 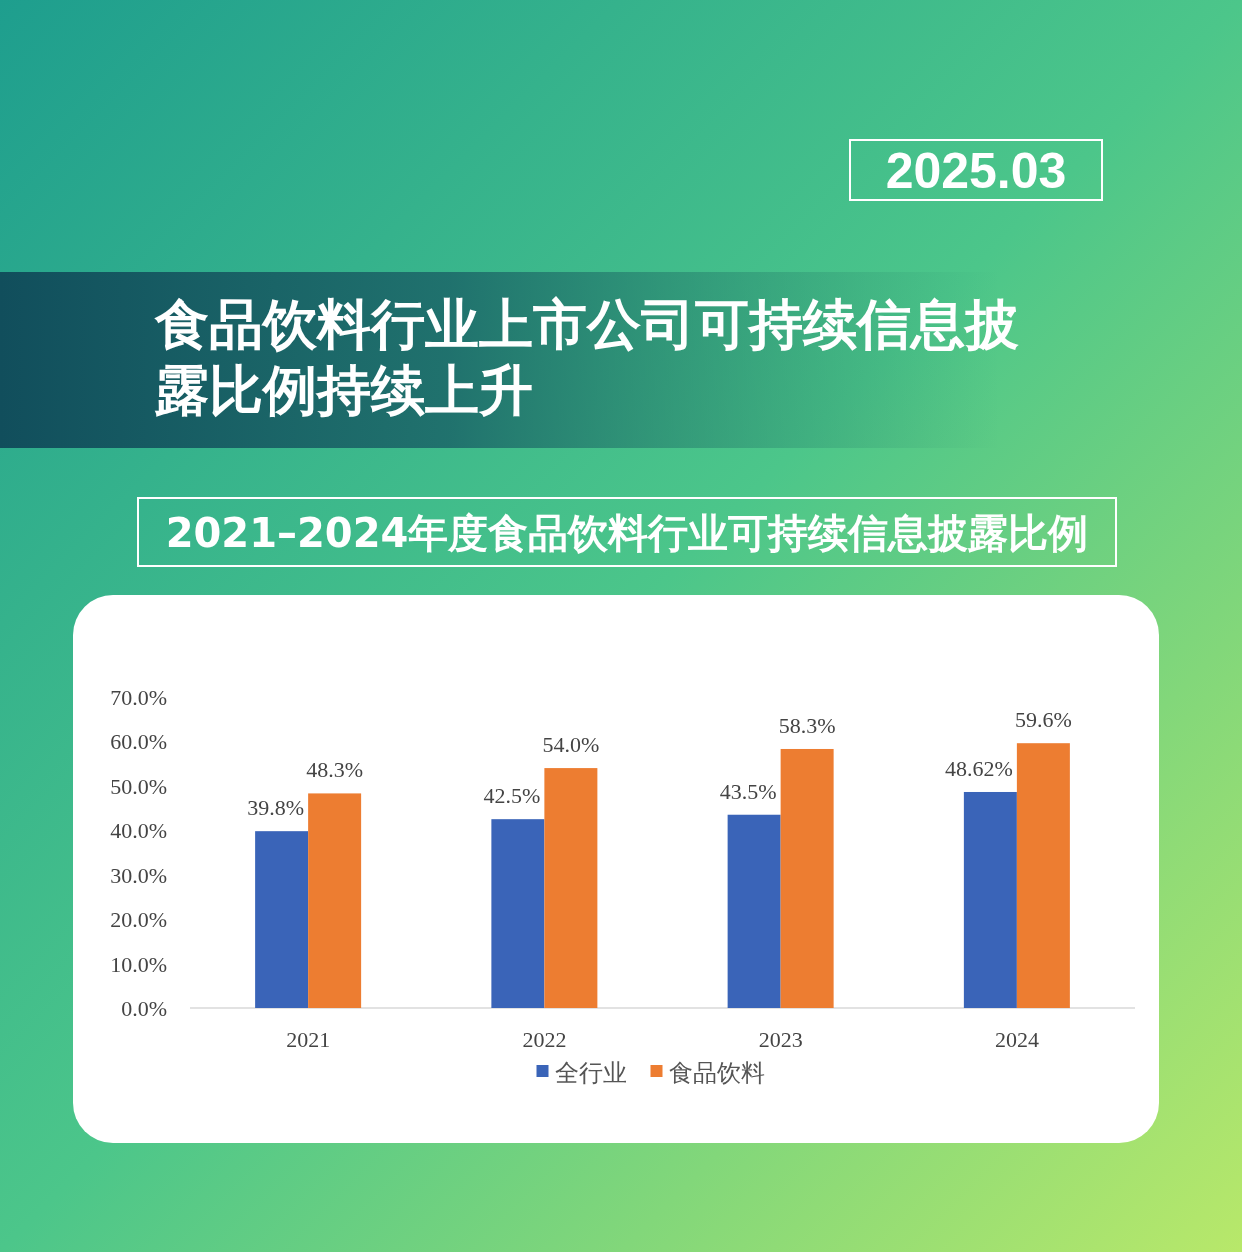 What do you see at coordinates (1016, 1039) in the screenshot?
I see `x-tick-label: 2024` at bounding box center [1016, 1039].